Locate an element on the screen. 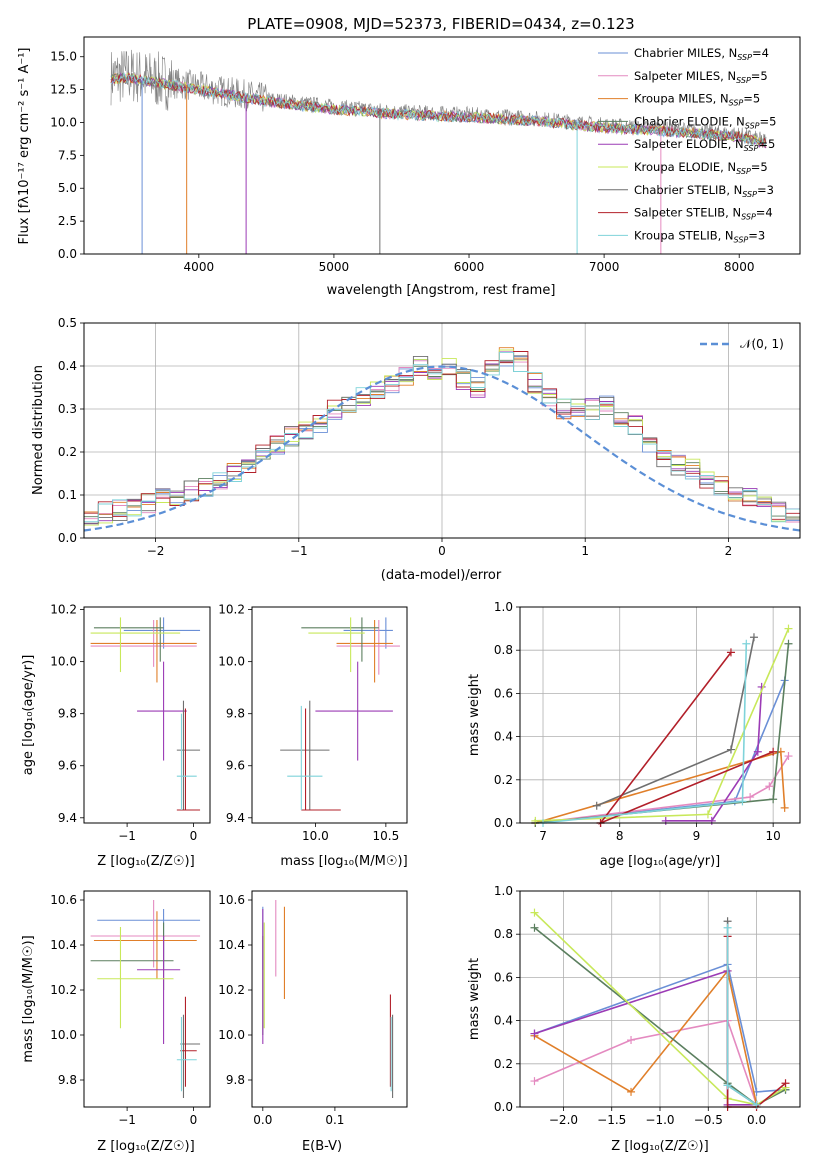 This screenshot has width=819, height=1170. x-tick-label: 7 is located at coordinates (543, 836).